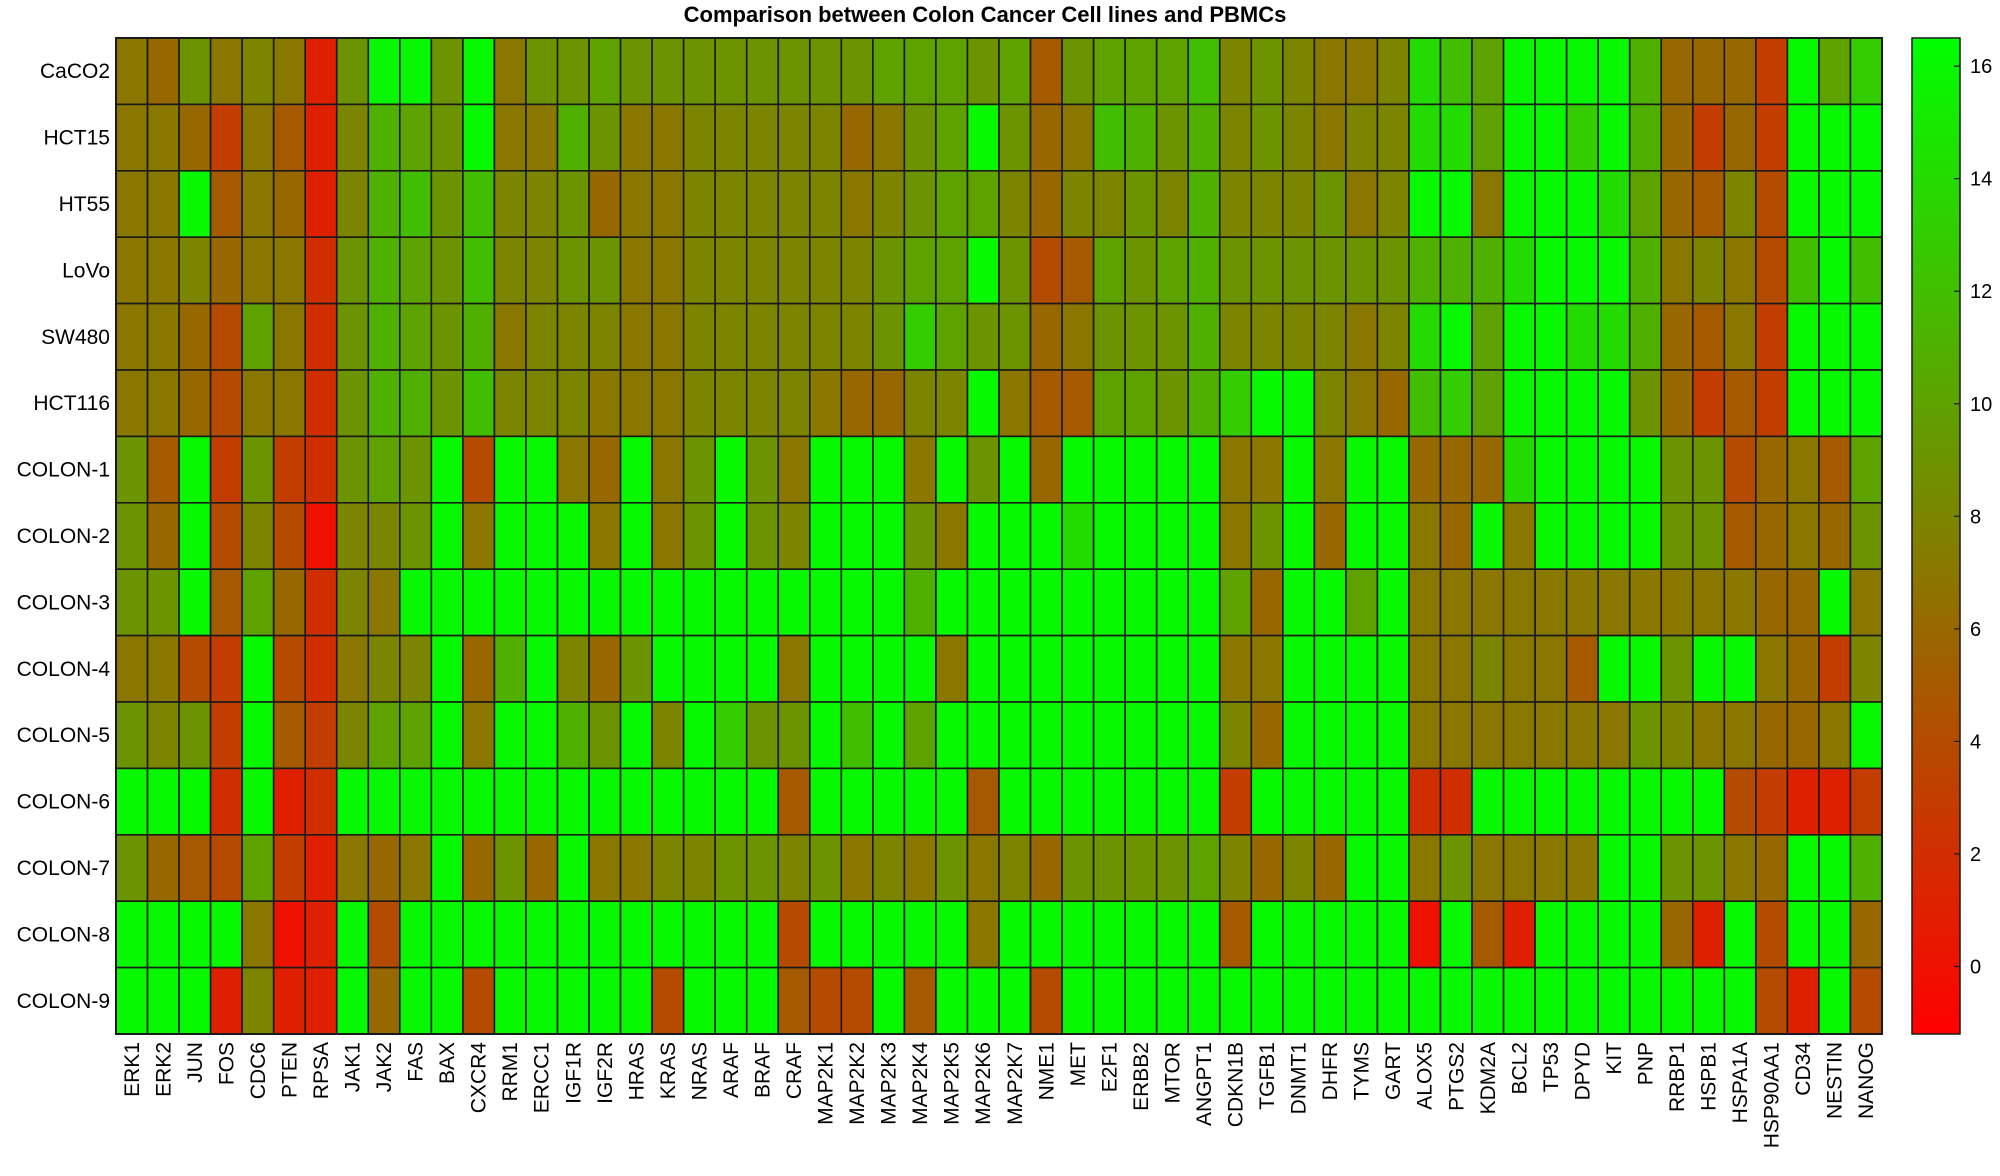  What do you see at coordinates (1677, 1077) in the screenshot?
I see `column-label: RRBP1` at bounding box center [1677, 1077].